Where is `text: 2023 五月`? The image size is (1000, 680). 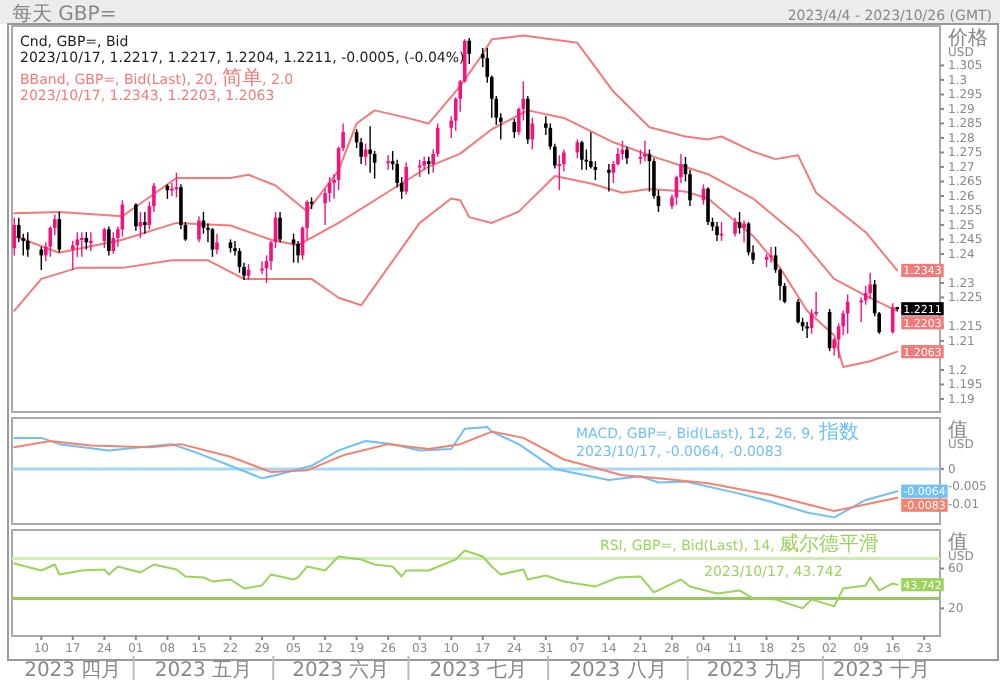 text: 2023 五月 is located at coordinates (203, 670).